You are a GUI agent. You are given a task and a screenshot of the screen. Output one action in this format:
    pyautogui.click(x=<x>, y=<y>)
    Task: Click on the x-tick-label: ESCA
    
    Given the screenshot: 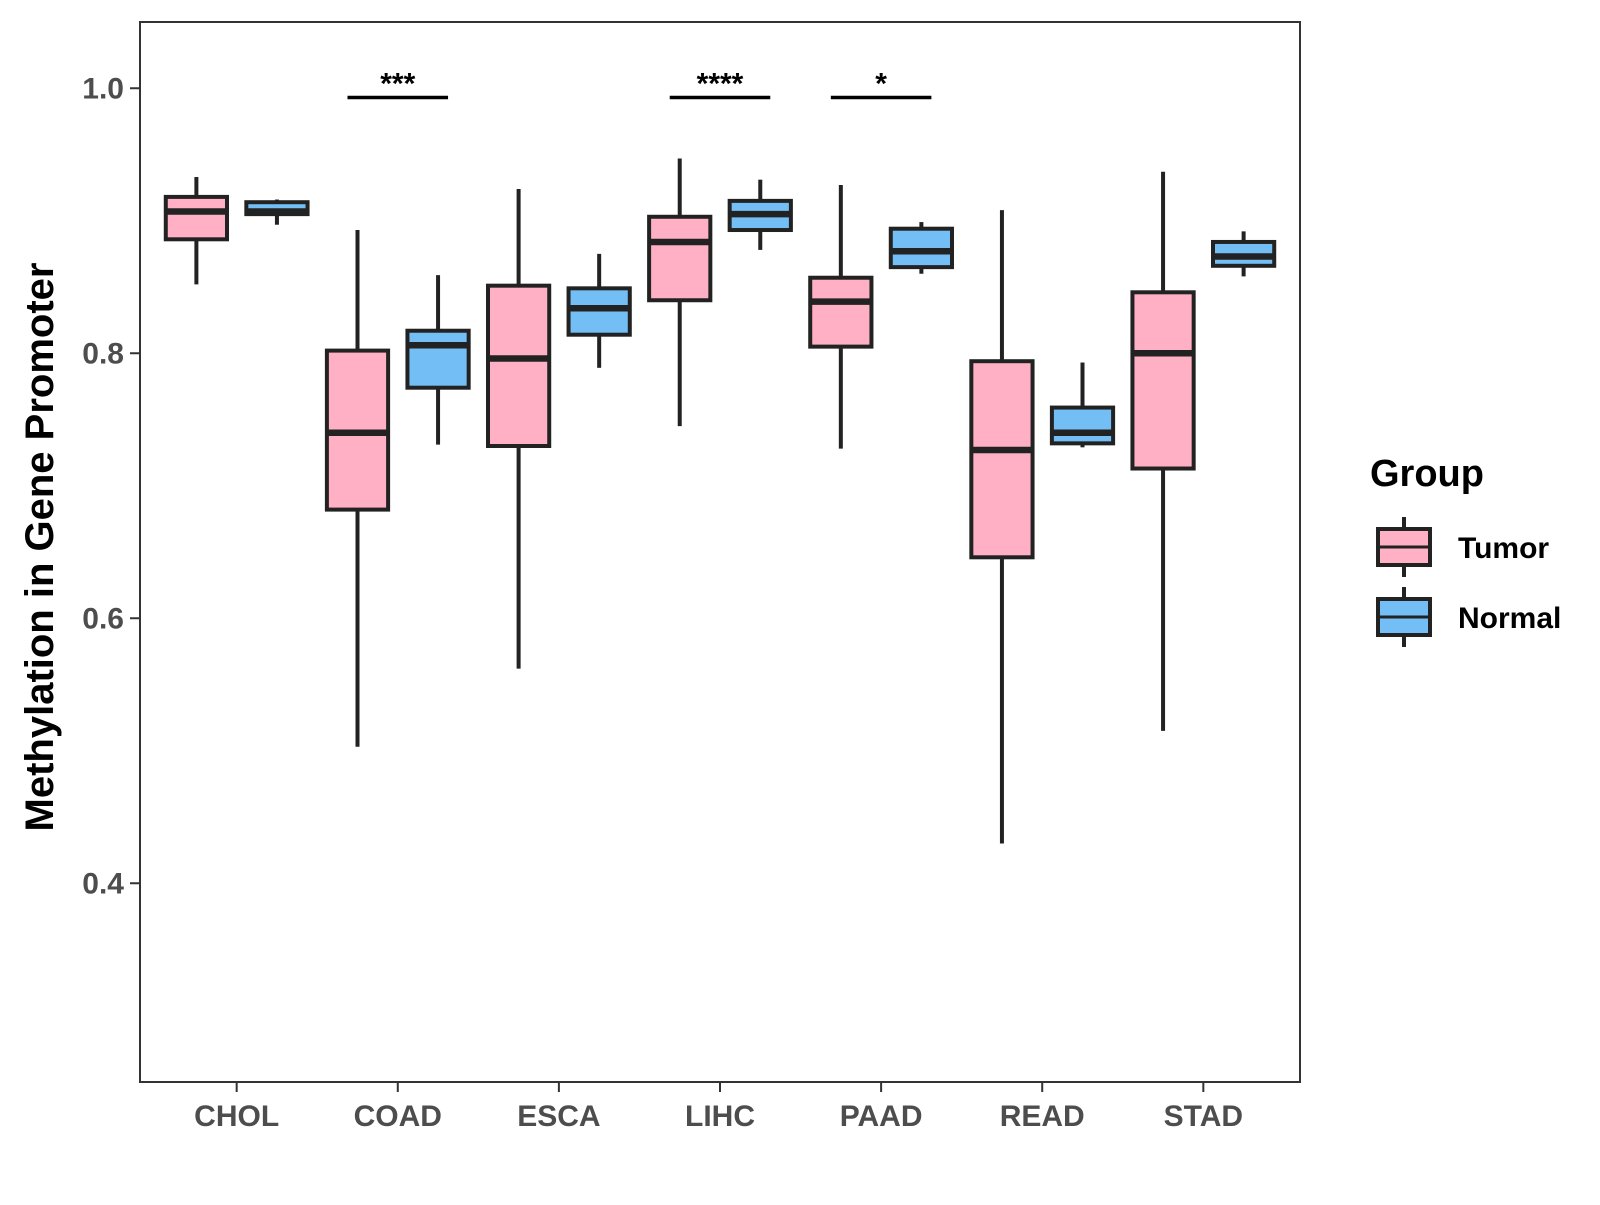 What is the action you would take?
    pyautogui.click(x=558, y=1116)
    